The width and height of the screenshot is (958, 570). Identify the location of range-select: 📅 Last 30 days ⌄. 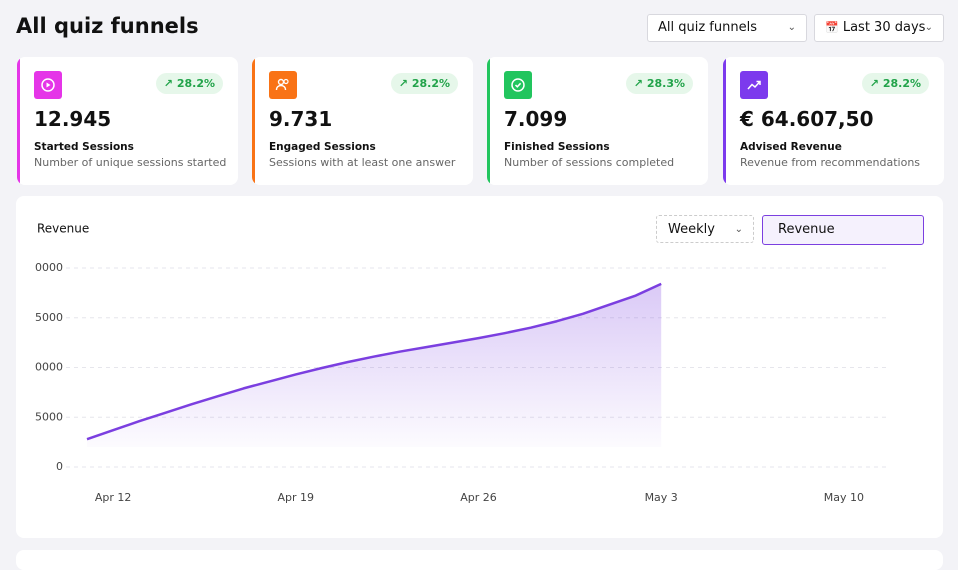
(879, 28).